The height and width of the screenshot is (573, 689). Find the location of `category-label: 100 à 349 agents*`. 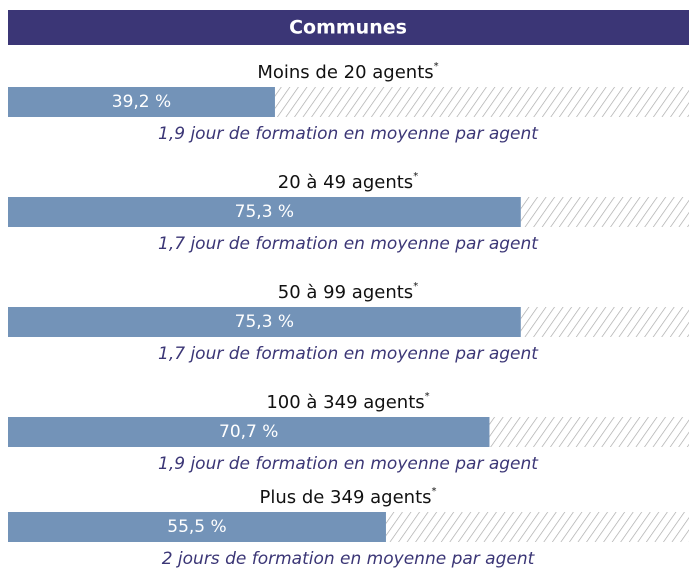

category-label: 100 à 349 agents* is located at coordinates (347, 402).